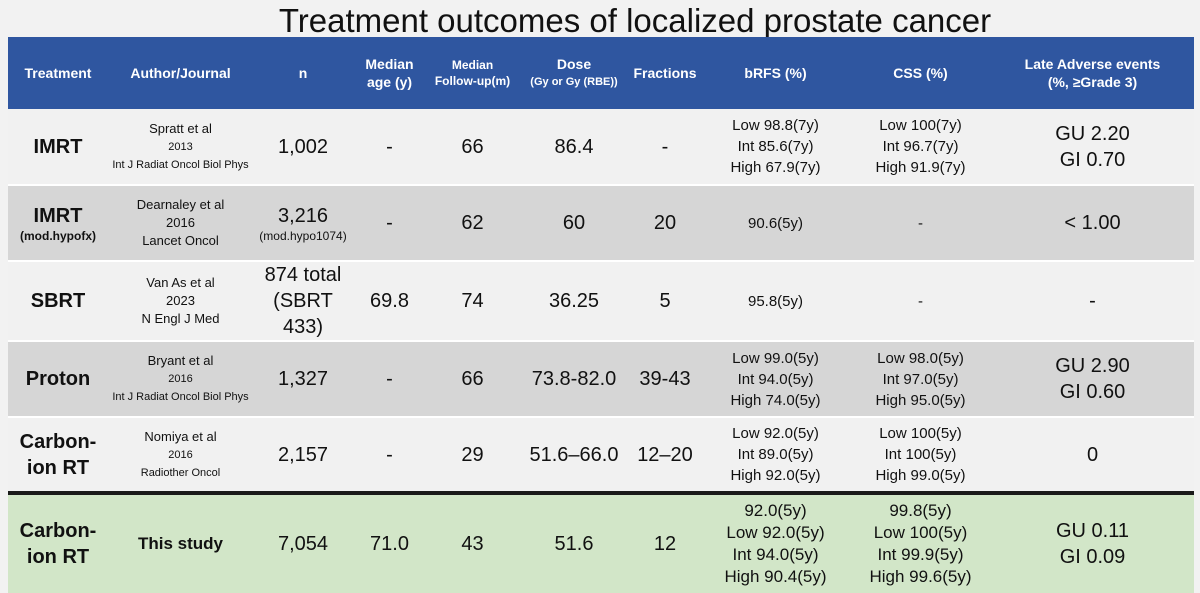 Image resolution: width=1200 pixels, height=593 pixels. I want to click on author-journal: Radiother Oncol, so click(180, 472).